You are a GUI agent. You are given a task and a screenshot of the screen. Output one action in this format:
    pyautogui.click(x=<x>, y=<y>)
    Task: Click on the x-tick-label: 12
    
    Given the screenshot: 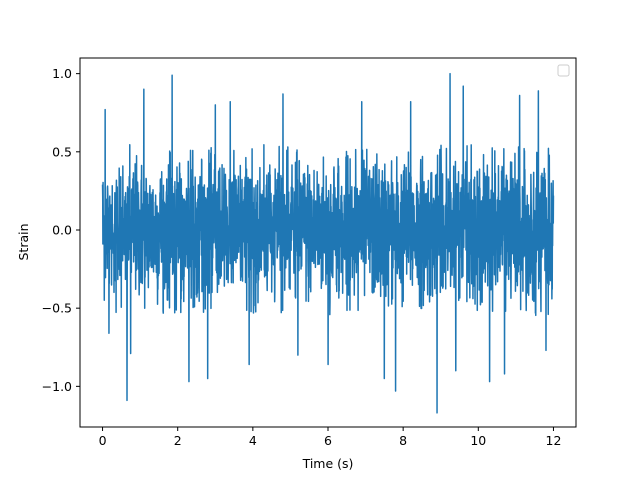 What is the action you would take?
    pyautogui.click(x=554, y=440)
    